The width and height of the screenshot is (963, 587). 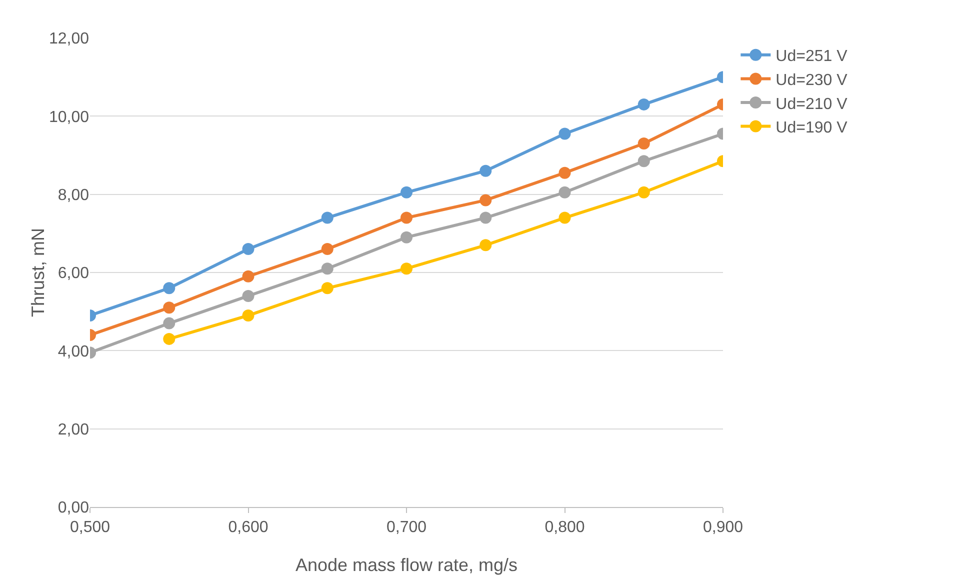 I want to click on legend-label: Ud=251 V, so click(x=812, y=57).